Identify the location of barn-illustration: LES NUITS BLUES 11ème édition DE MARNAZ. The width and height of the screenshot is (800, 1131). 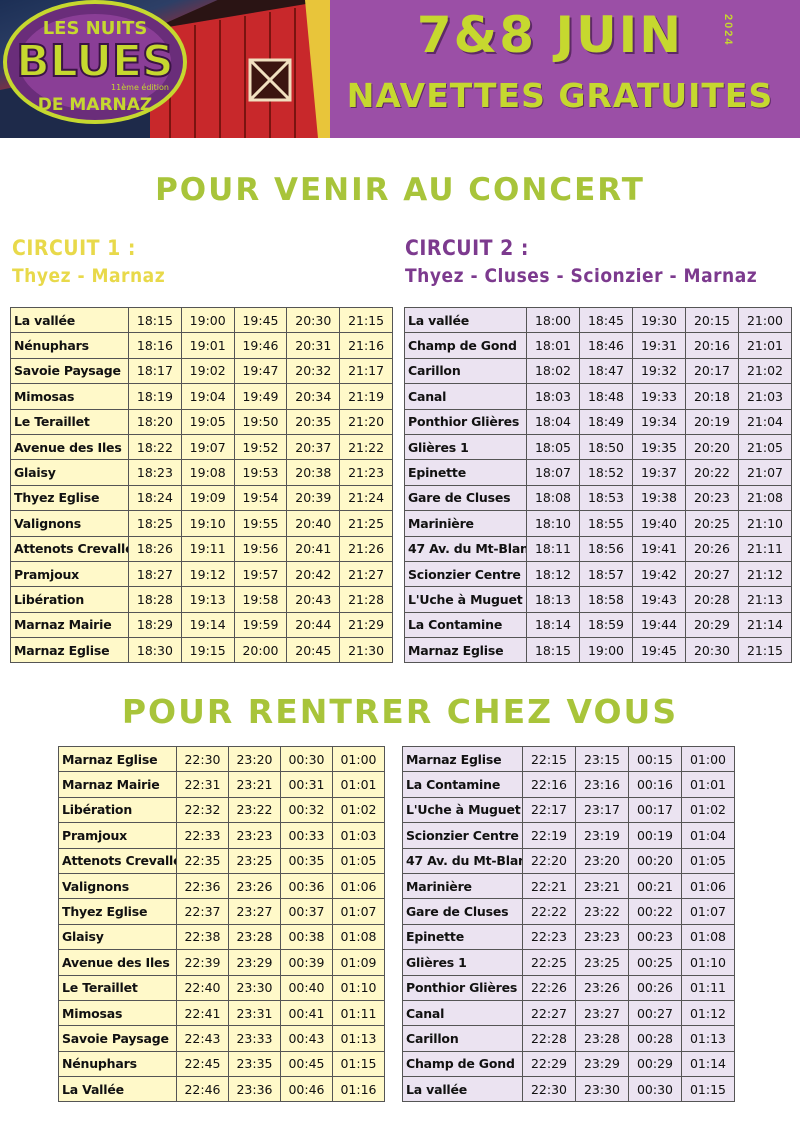
(165, 69).